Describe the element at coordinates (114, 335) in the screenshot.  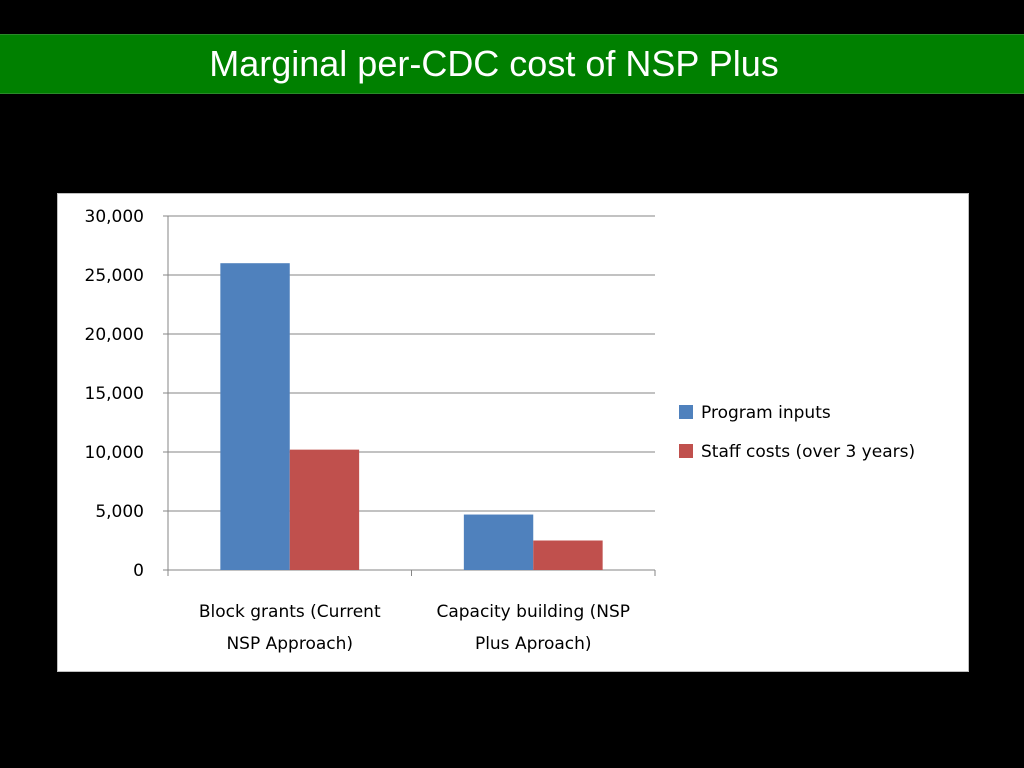
I see `y-tick-label: 20,000` at that location.